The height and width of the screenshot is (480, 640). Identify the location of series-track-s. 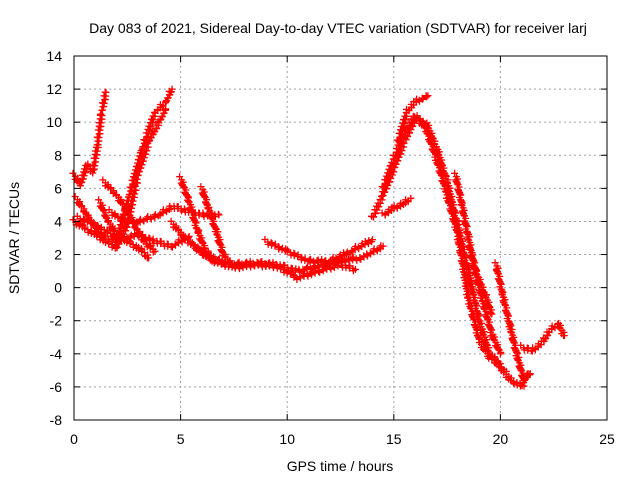
(396, 206).